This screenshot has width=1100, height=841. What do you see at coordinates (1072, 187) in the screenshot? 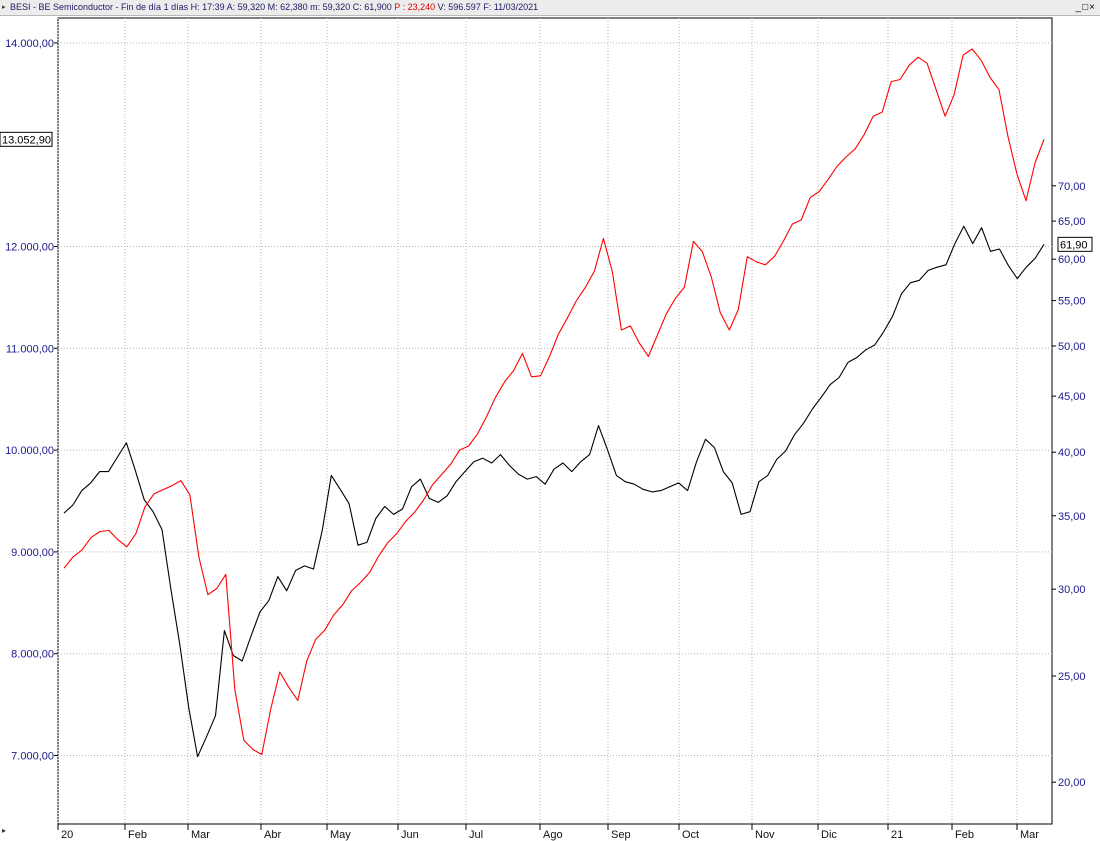
I see `right-axis-label: 70,00` at bounding box center [1072, 187].